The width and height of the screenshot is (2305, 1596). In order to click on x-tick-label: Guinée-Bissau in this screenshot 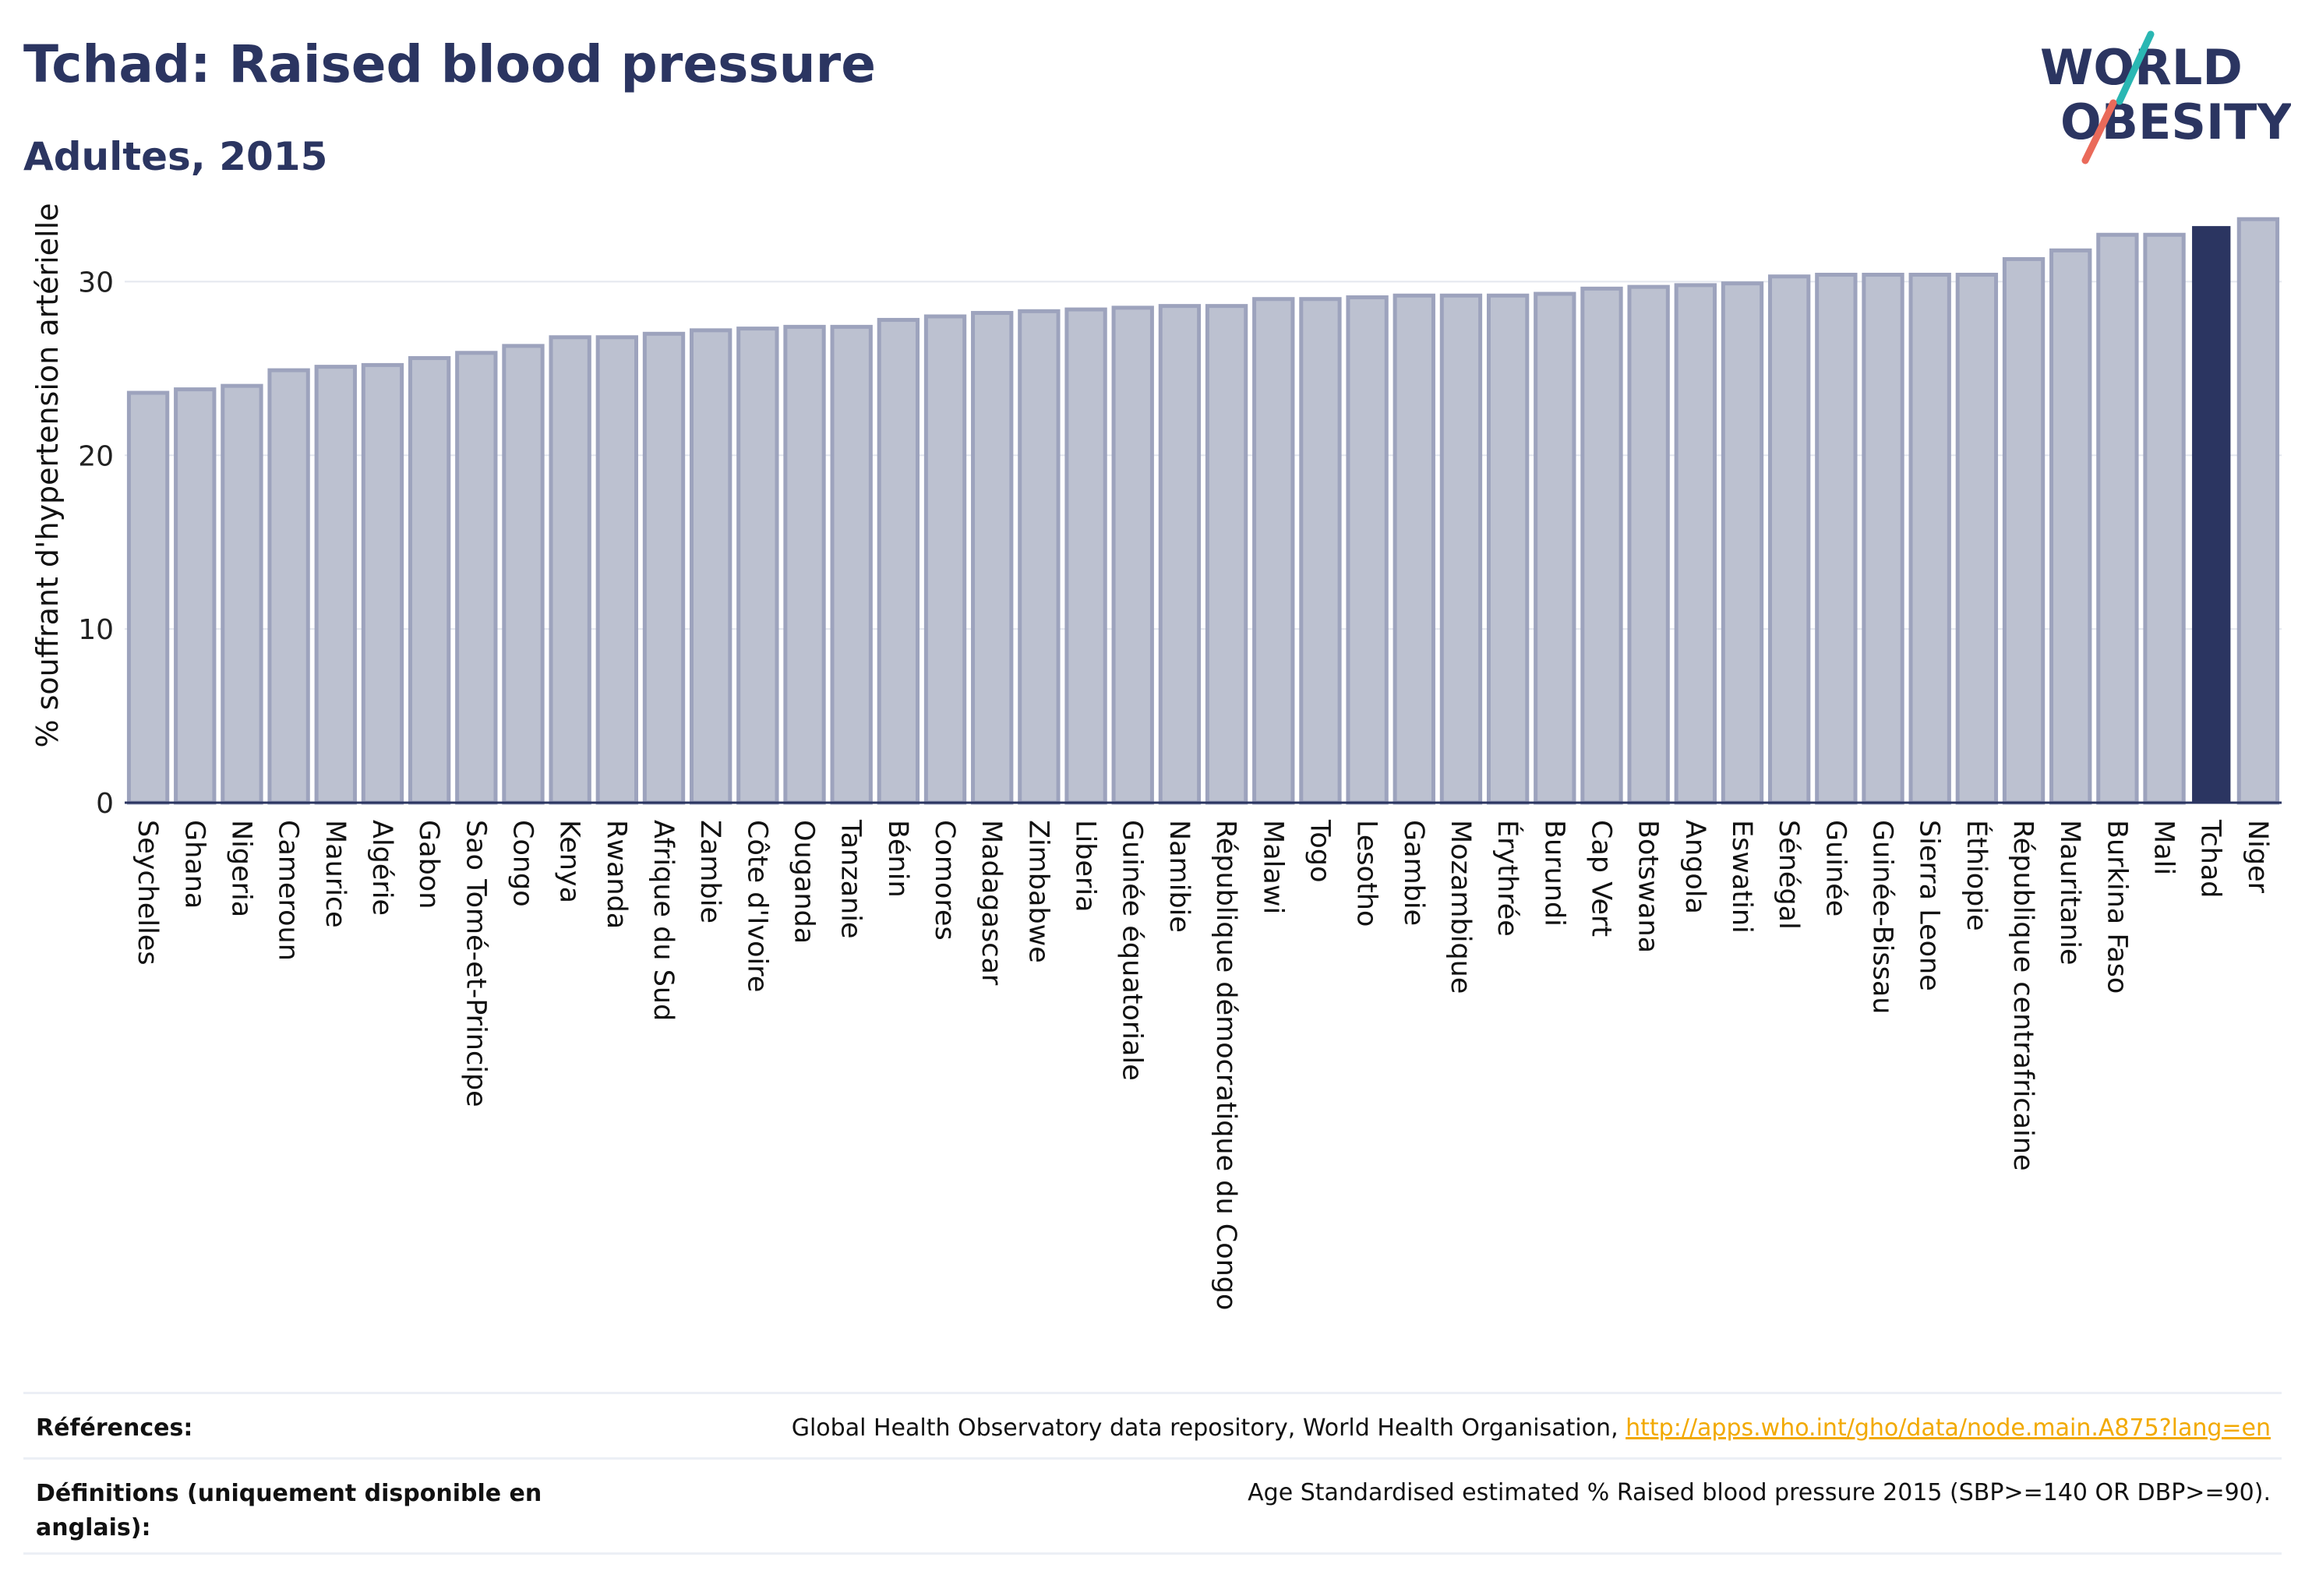, I will do `click(1882, 917)`.